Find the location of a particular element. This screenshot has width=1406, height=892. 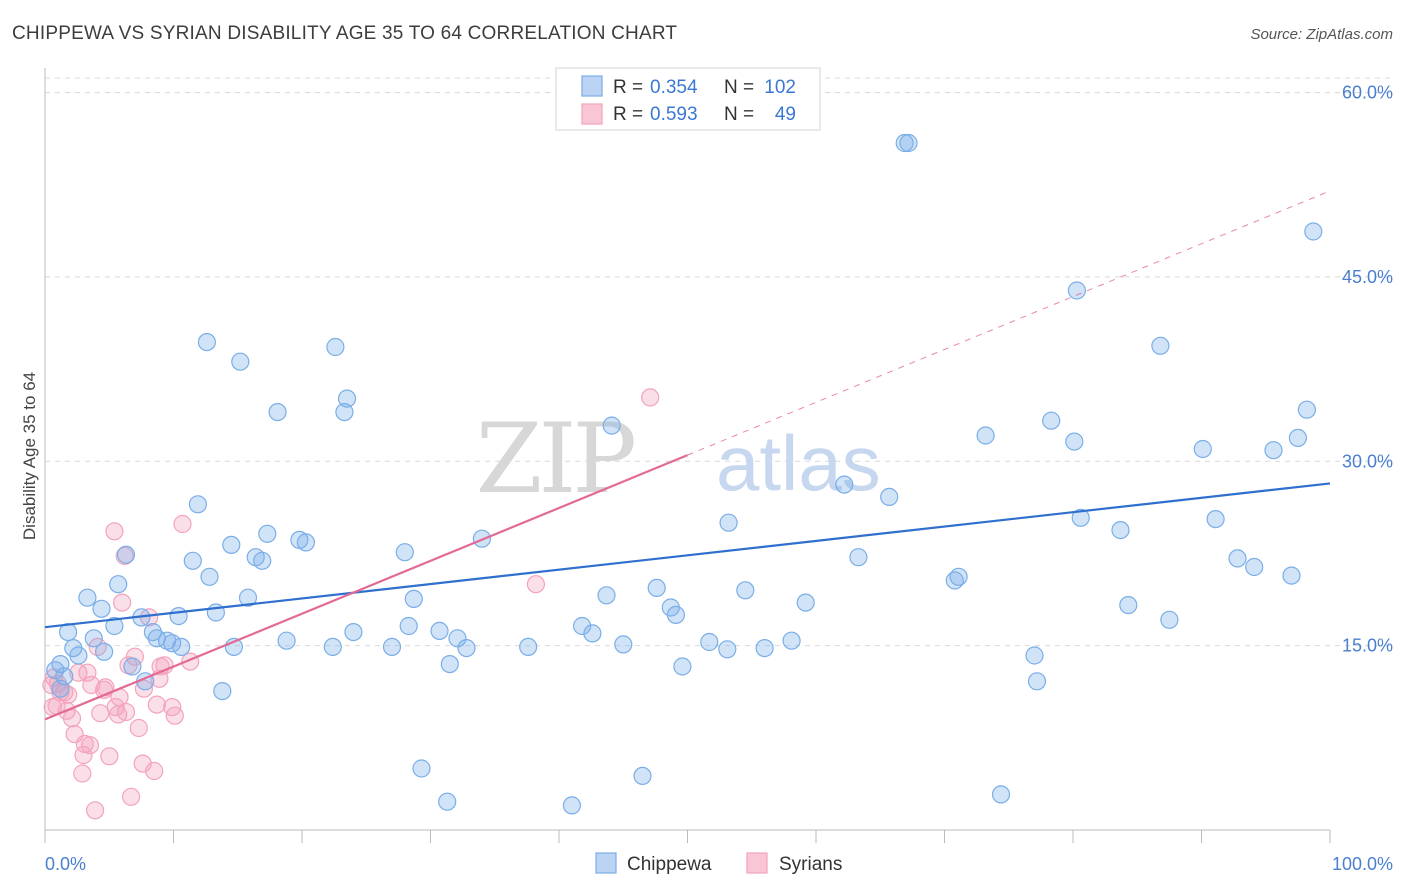

trend-line-syrians is located at coordinates (366, 587).